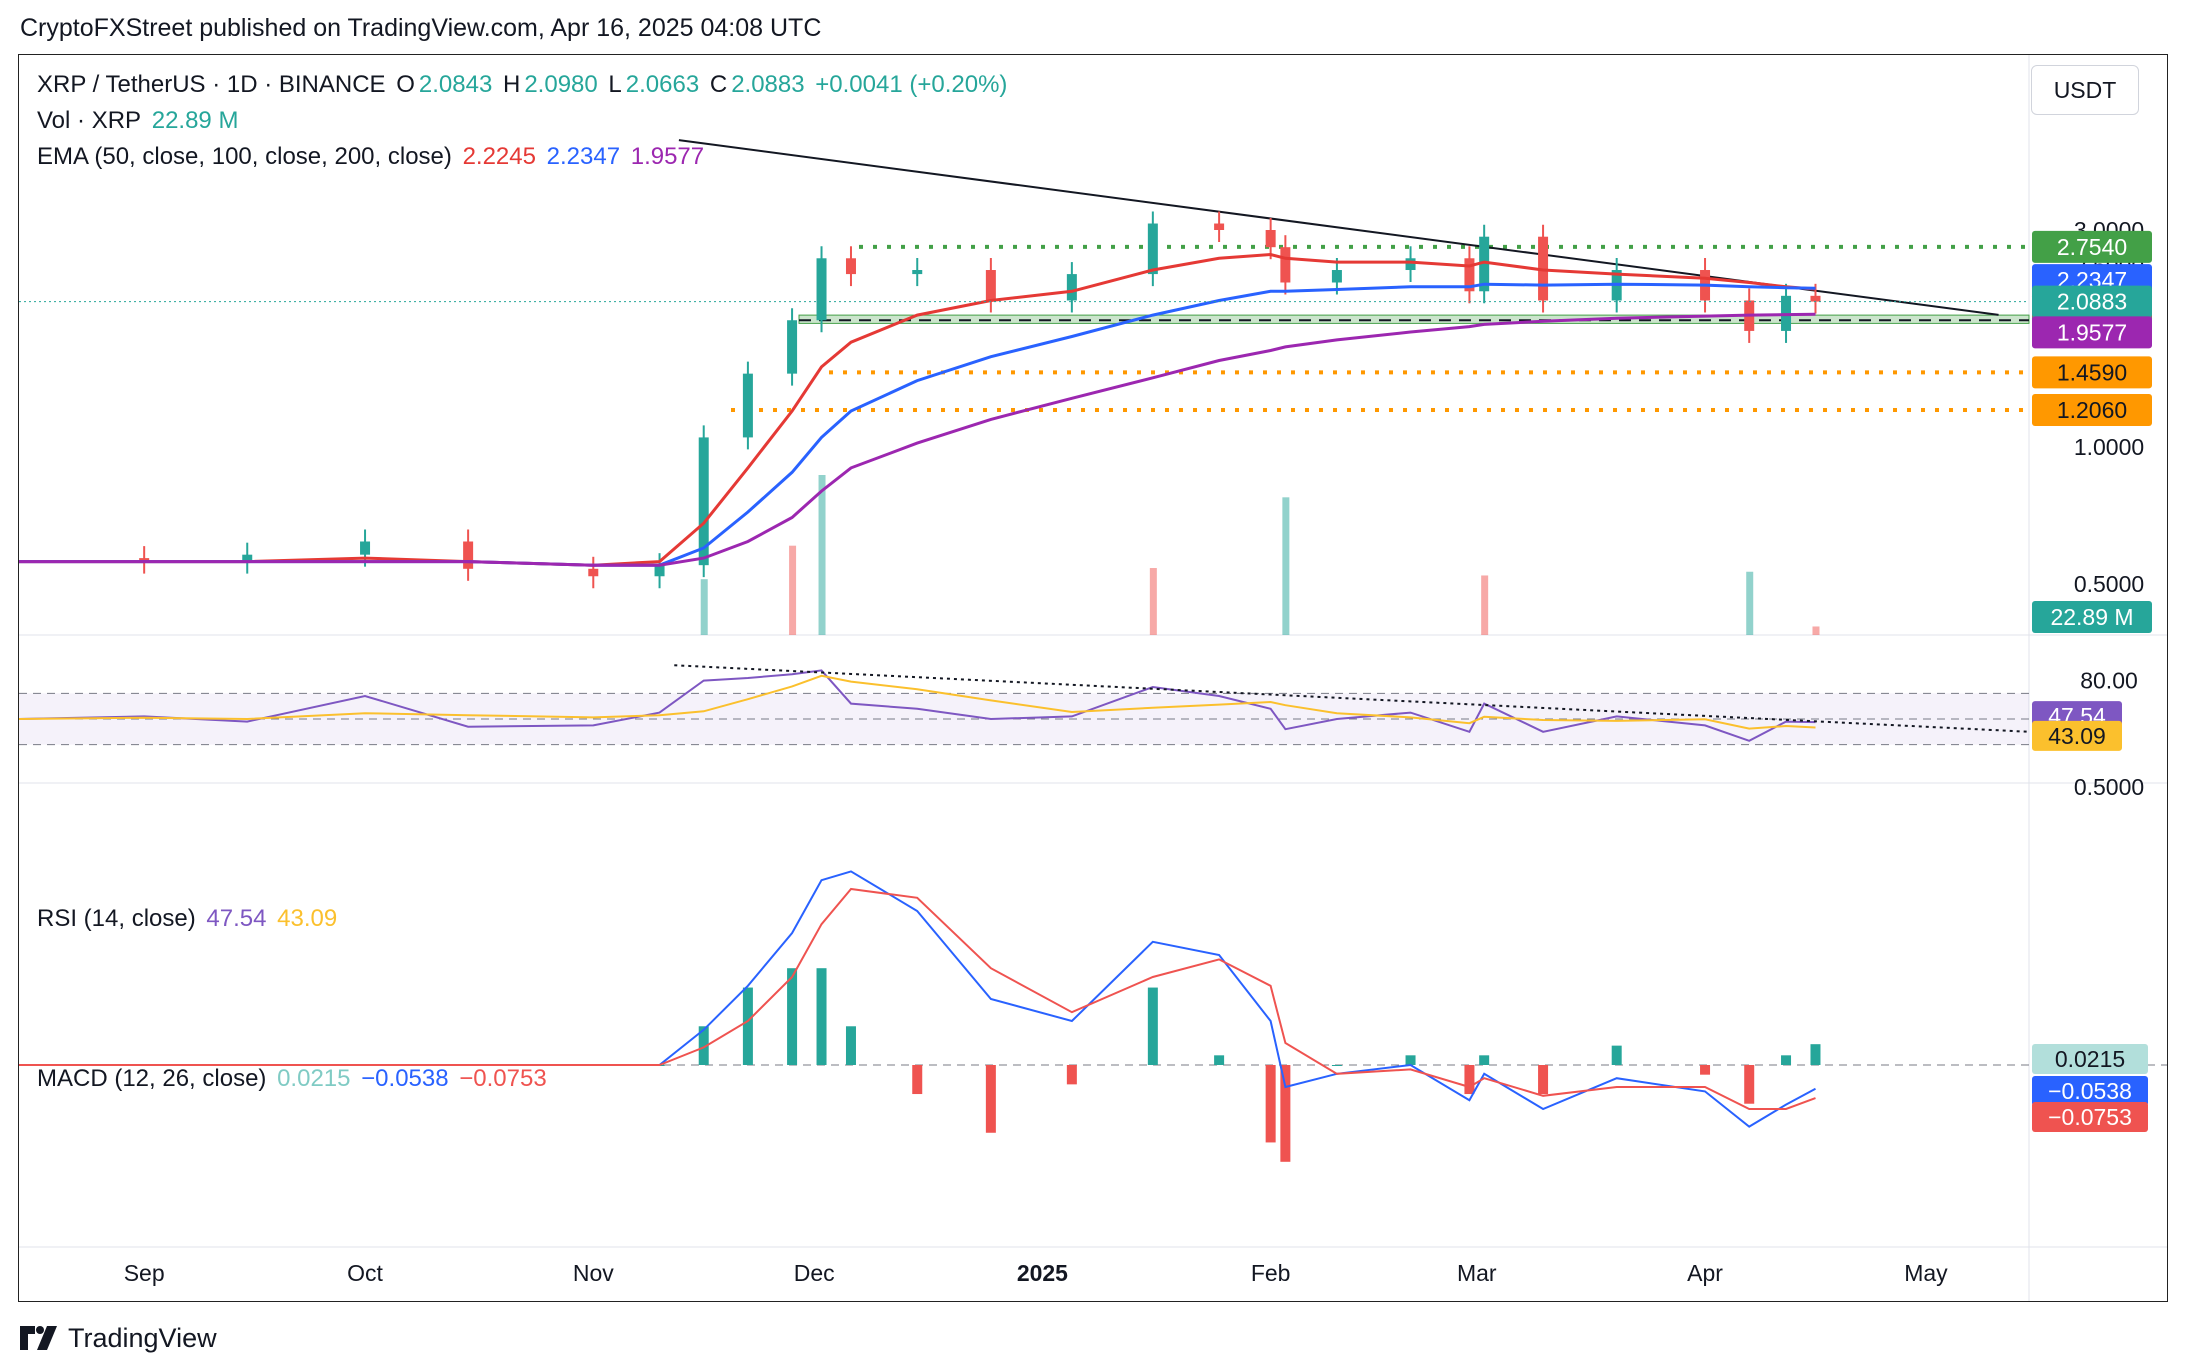 This screenshot has height=1372, width=2190. I want to click on macd-value-text: 0.0215, so click(2090, 1059).